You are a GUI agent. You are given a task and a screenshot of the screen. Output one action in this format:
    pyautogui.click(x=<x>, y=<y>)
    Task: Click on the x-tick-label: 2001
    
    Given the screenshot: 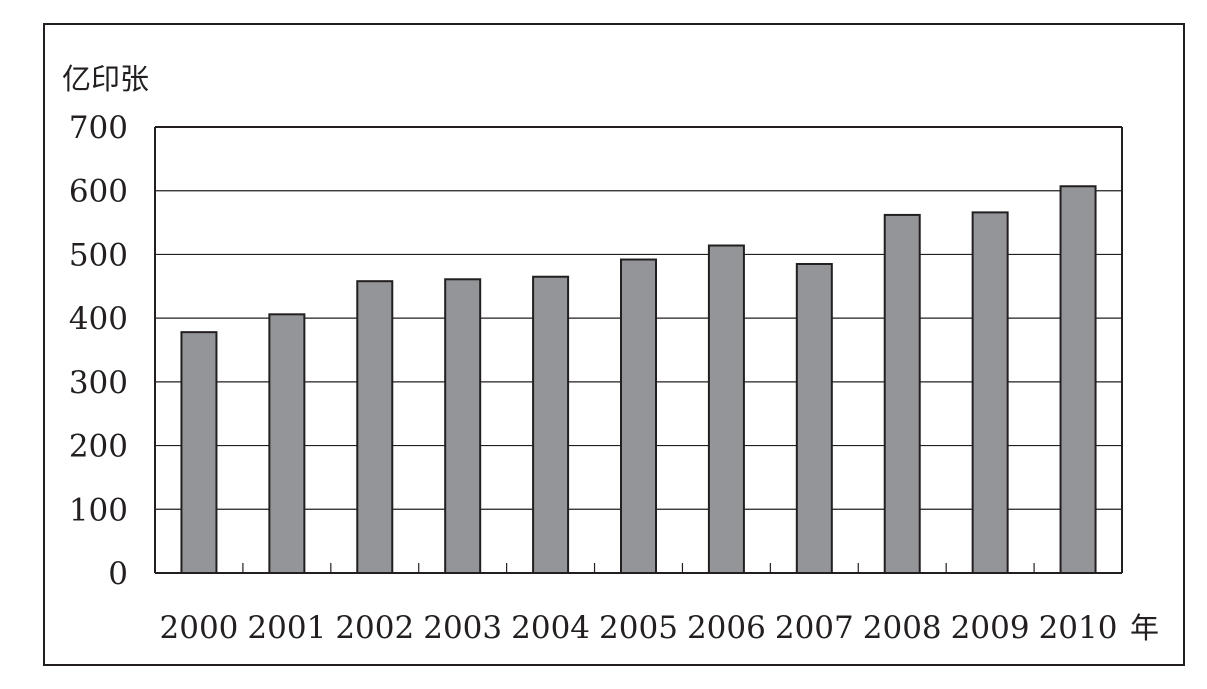 What is the action you would take?
    pyautogui.click(x=286, y=628)
    